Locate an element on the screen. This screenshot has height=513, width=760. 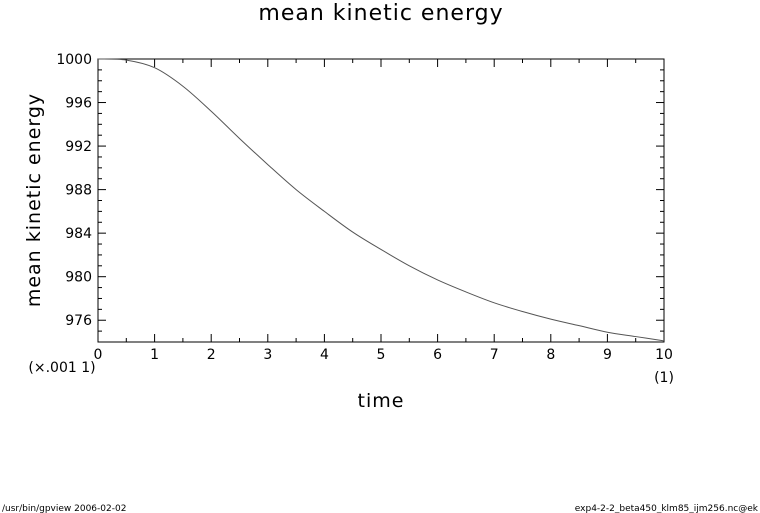
y-tick-label: 996 is located at coordinates (78, 104).